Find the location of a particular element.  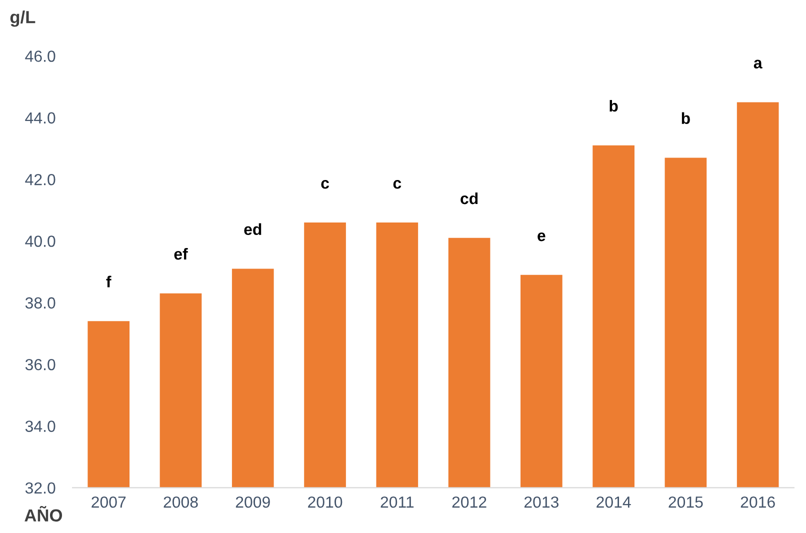

annotation: a is located at coordinates (758, 64).